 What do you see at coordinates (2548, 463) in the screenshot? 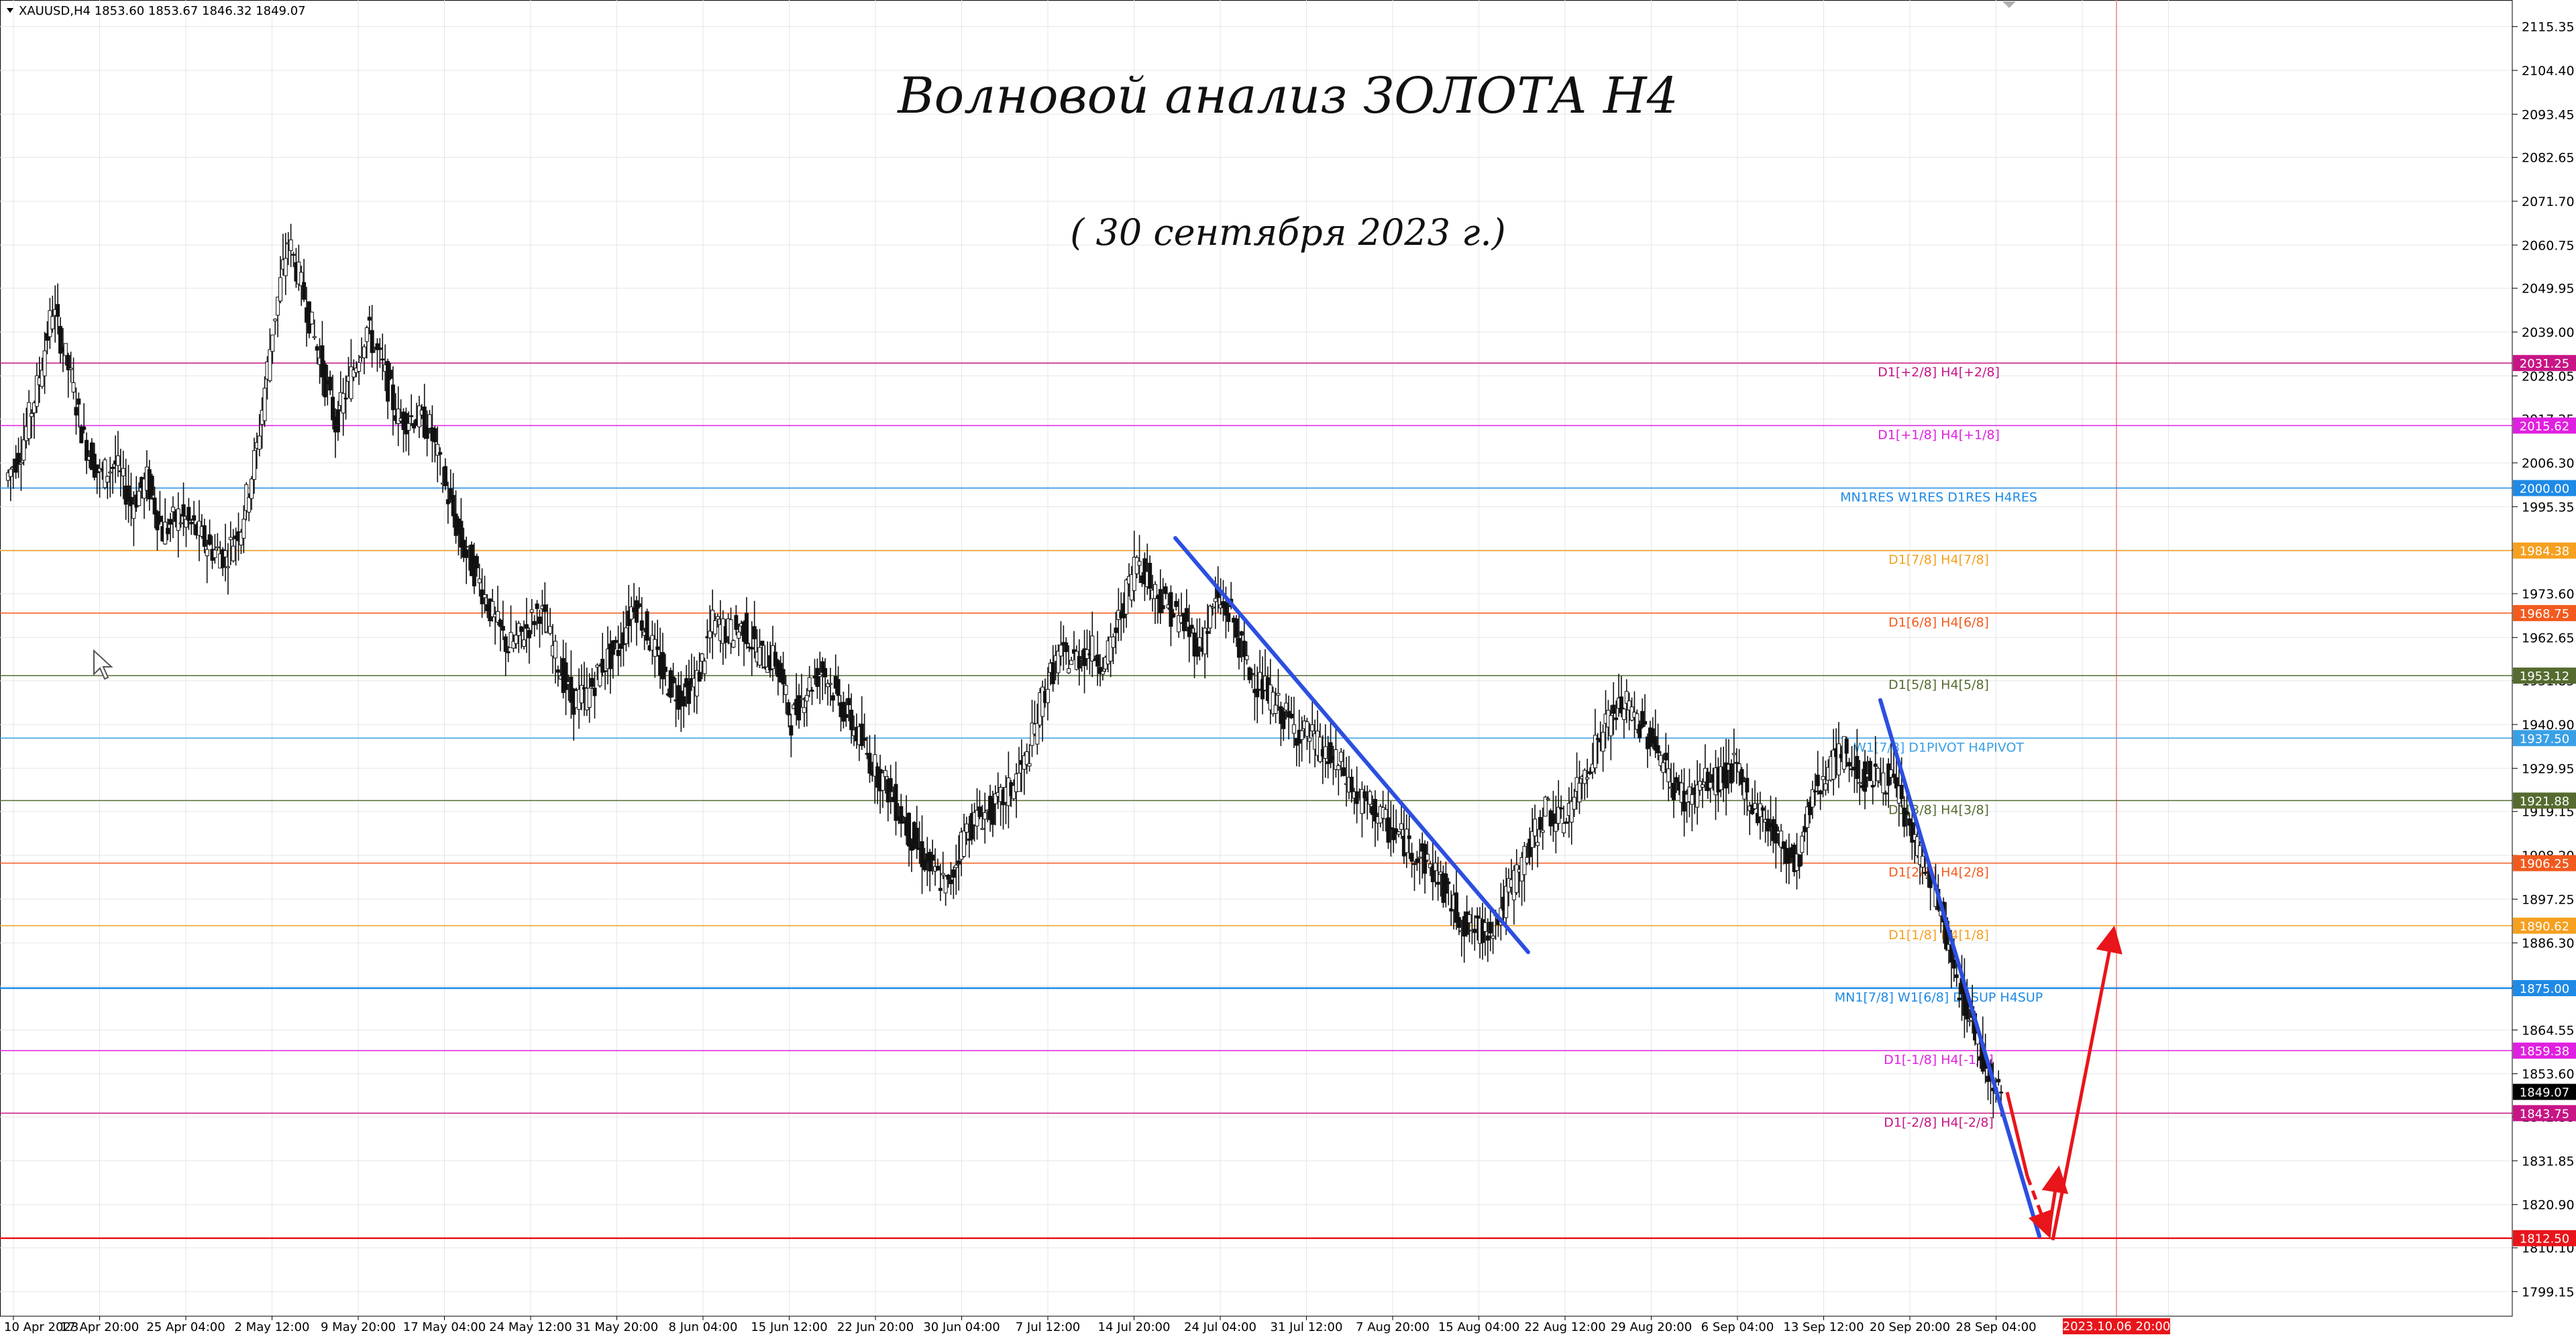
I see `price-tick-label: 2006.30` at bounding box center [2548, 463].